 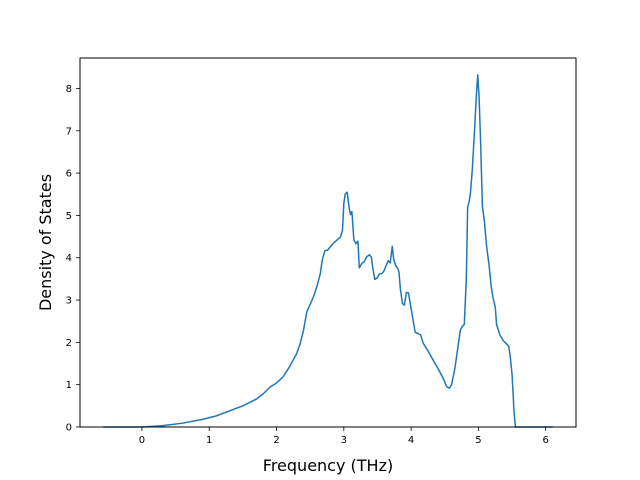 What do you see at coordinates (69, 174) in the screenshot?
I see `y-tick-label: 6` at bounding box center [69, 174].